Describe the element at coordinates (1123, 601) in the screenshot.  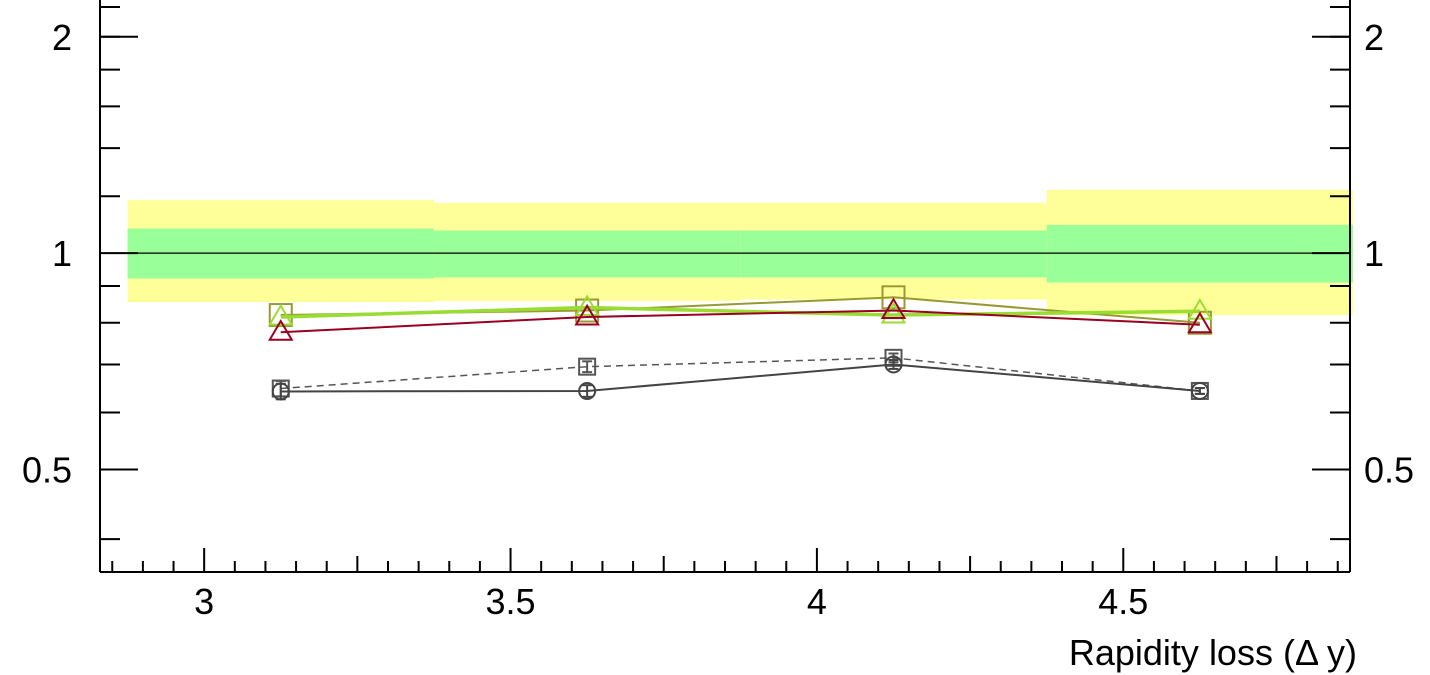
I see `x-tick-label: 4.5` at that location.